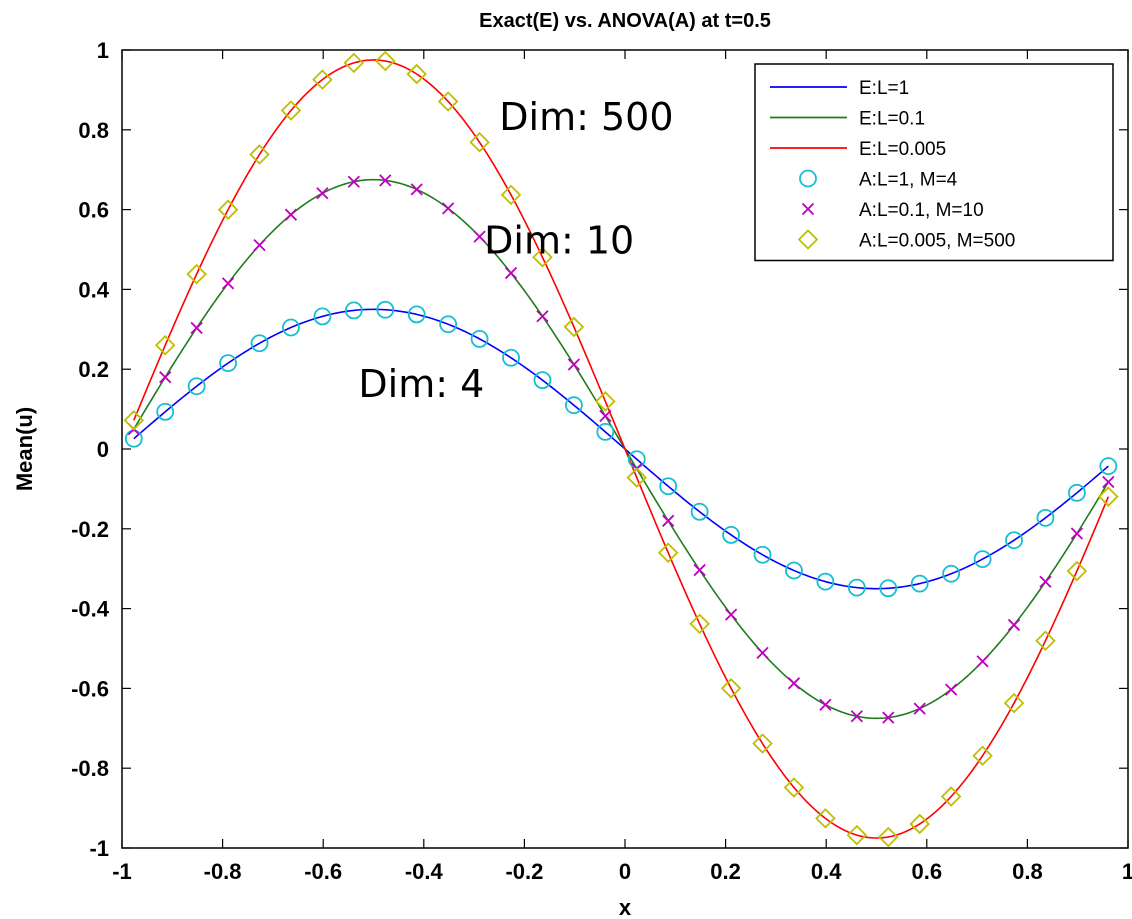 Image resolution: width=1132 pixels, height=919 pixels. What do you see at coordinates (93, 210) in the screenshot?
I see `y-tick-label: 0.6` at bounding box center [93, 210].